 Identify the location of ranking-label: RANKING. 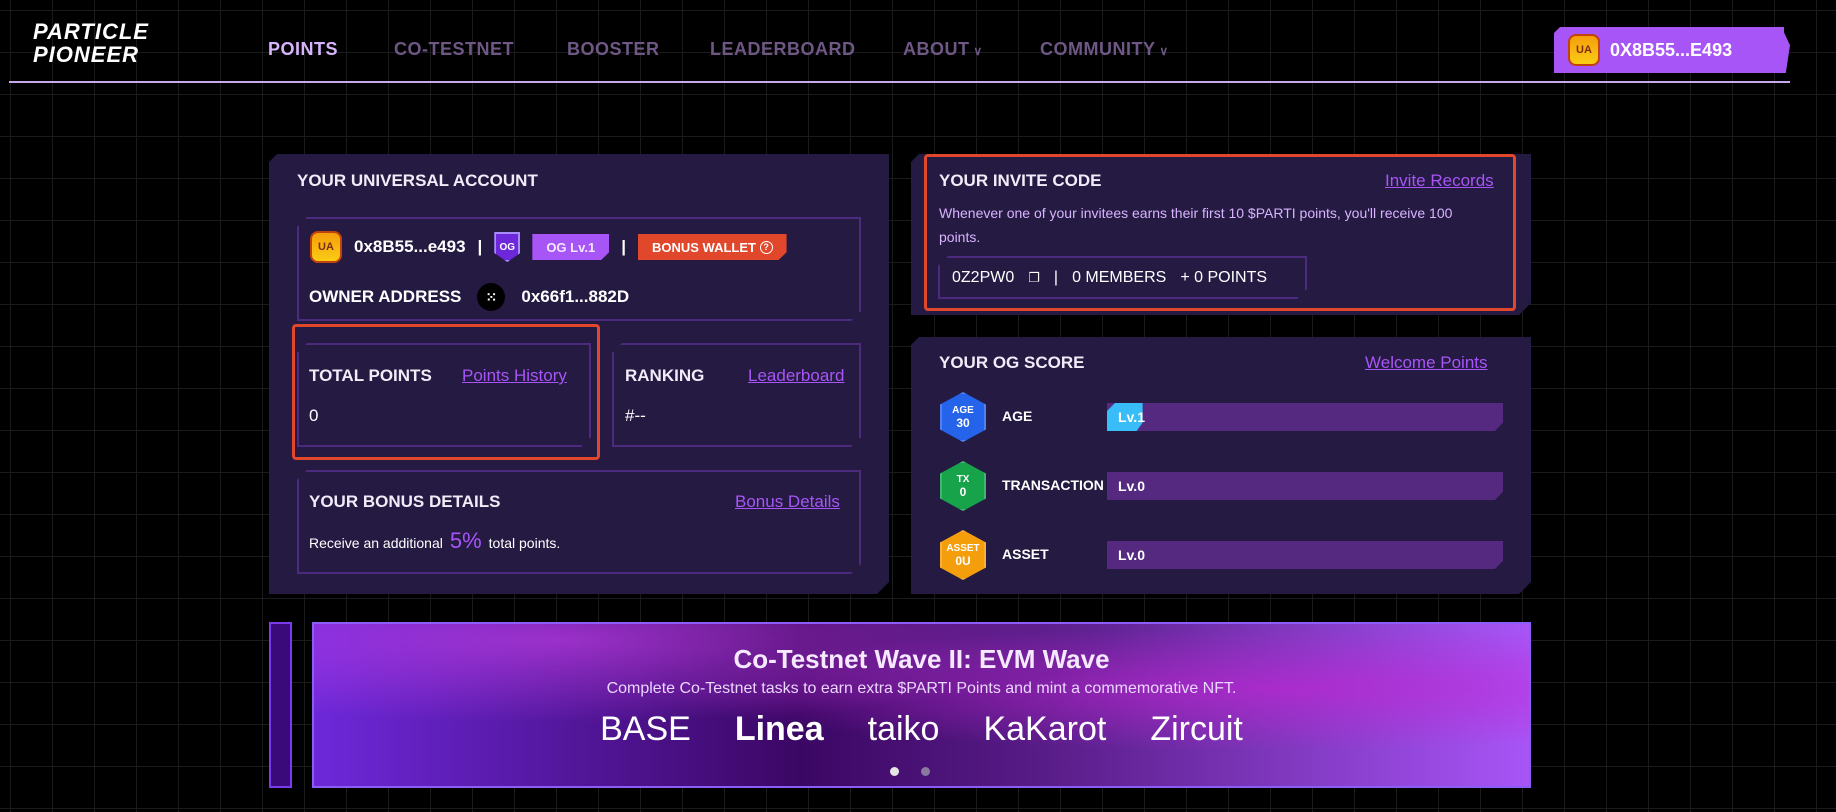
(665, 375).